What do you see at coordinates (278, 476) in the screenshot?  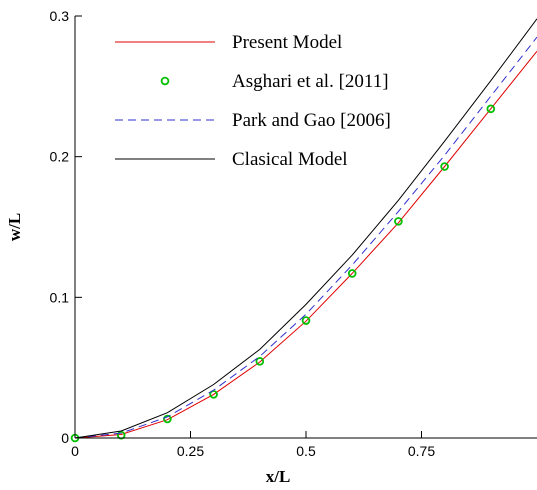 I see `x-axis-title: x/L` at bounding box center [278, 476].